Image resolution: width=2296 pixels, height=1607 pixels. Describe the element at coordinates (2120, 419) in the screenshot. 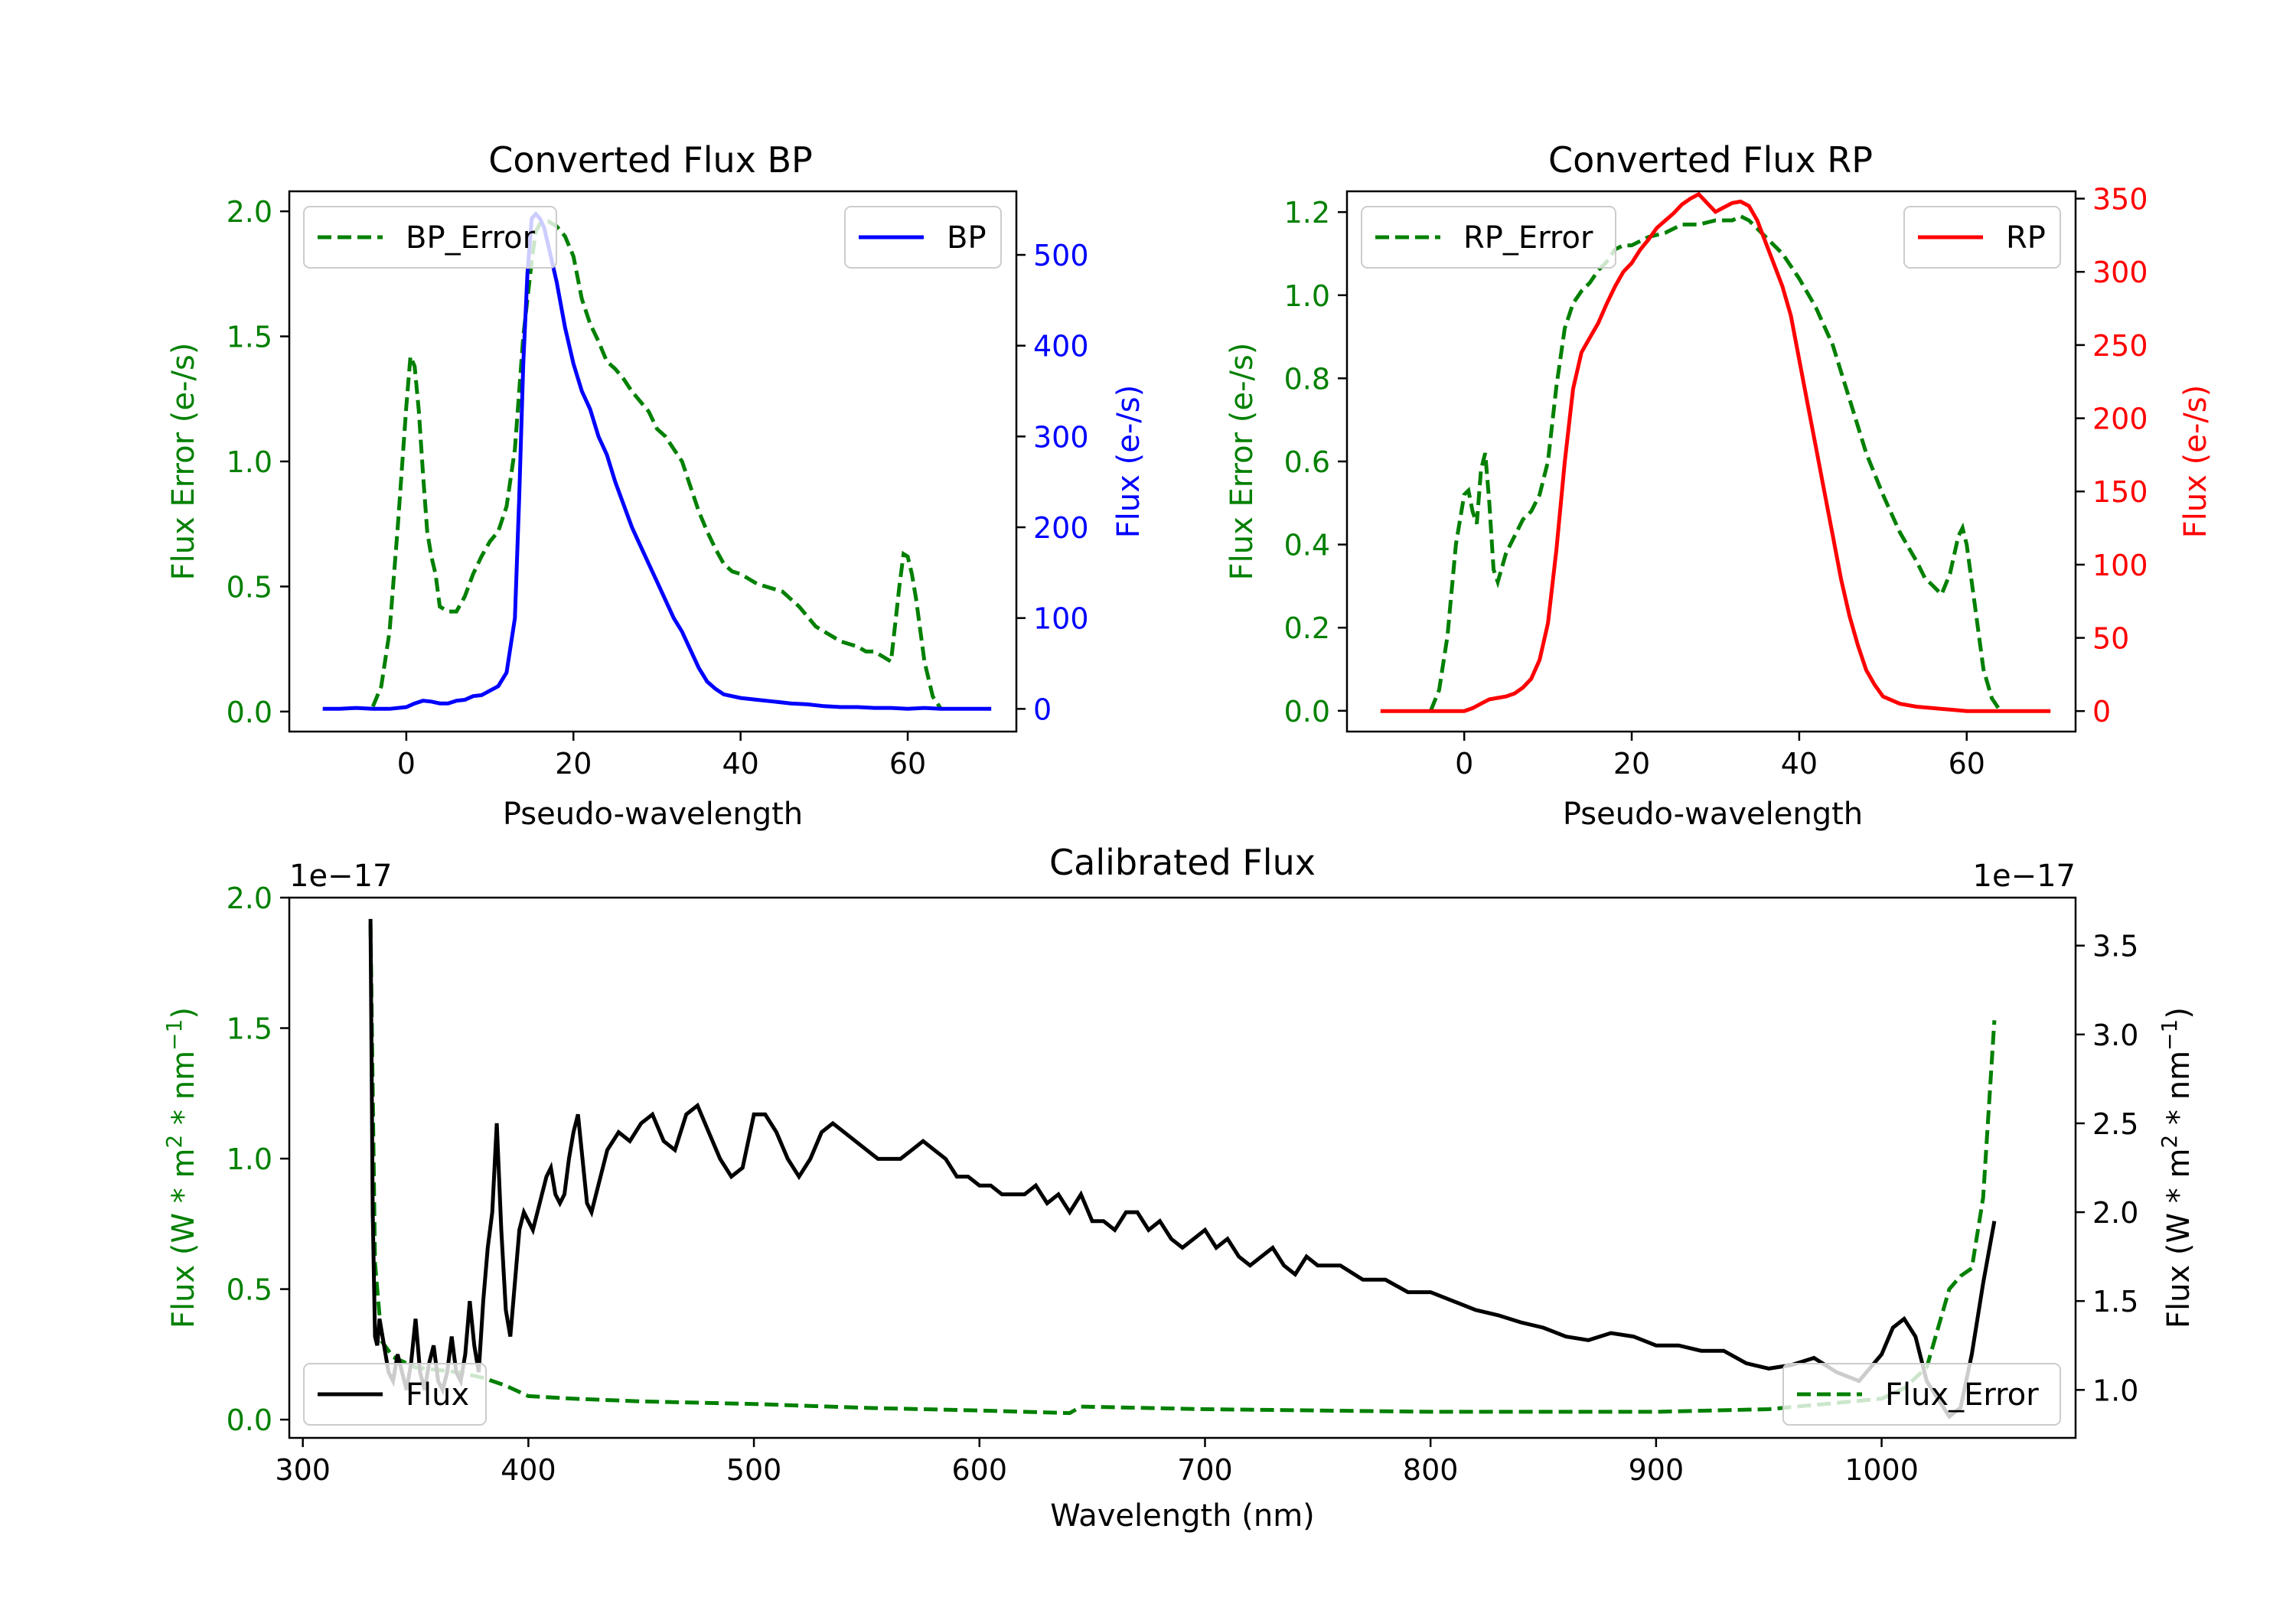

I see `rp-y-right-tick-label: 200` at that location.